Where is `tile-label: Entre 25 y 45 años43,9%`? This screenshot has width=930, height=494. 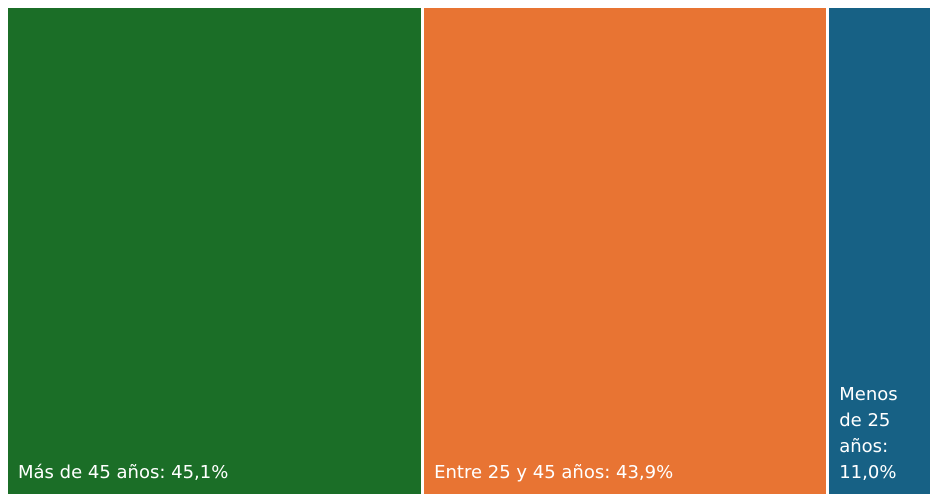 tile-label: Entre 25 y 45 años43,9% is located at coordinates (627, 473).